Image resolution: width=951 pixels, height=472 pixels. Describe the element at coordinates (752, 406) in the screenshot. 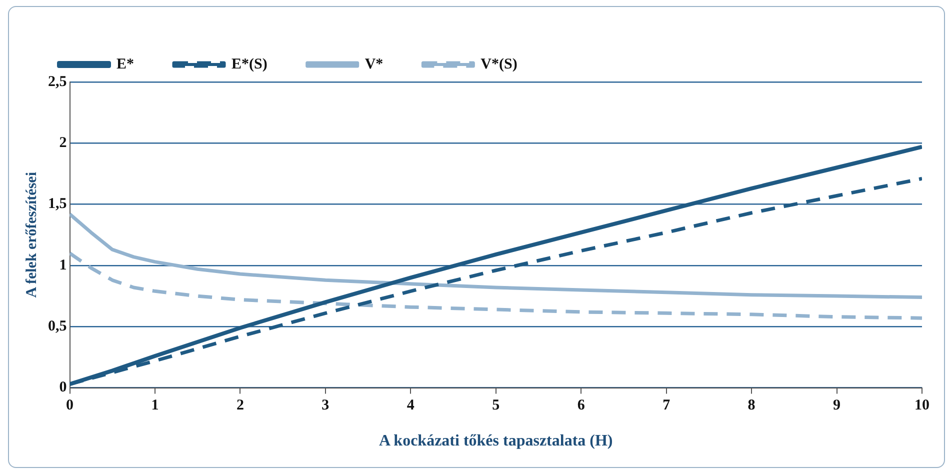

I see `x-tick-label: 8` at that location.